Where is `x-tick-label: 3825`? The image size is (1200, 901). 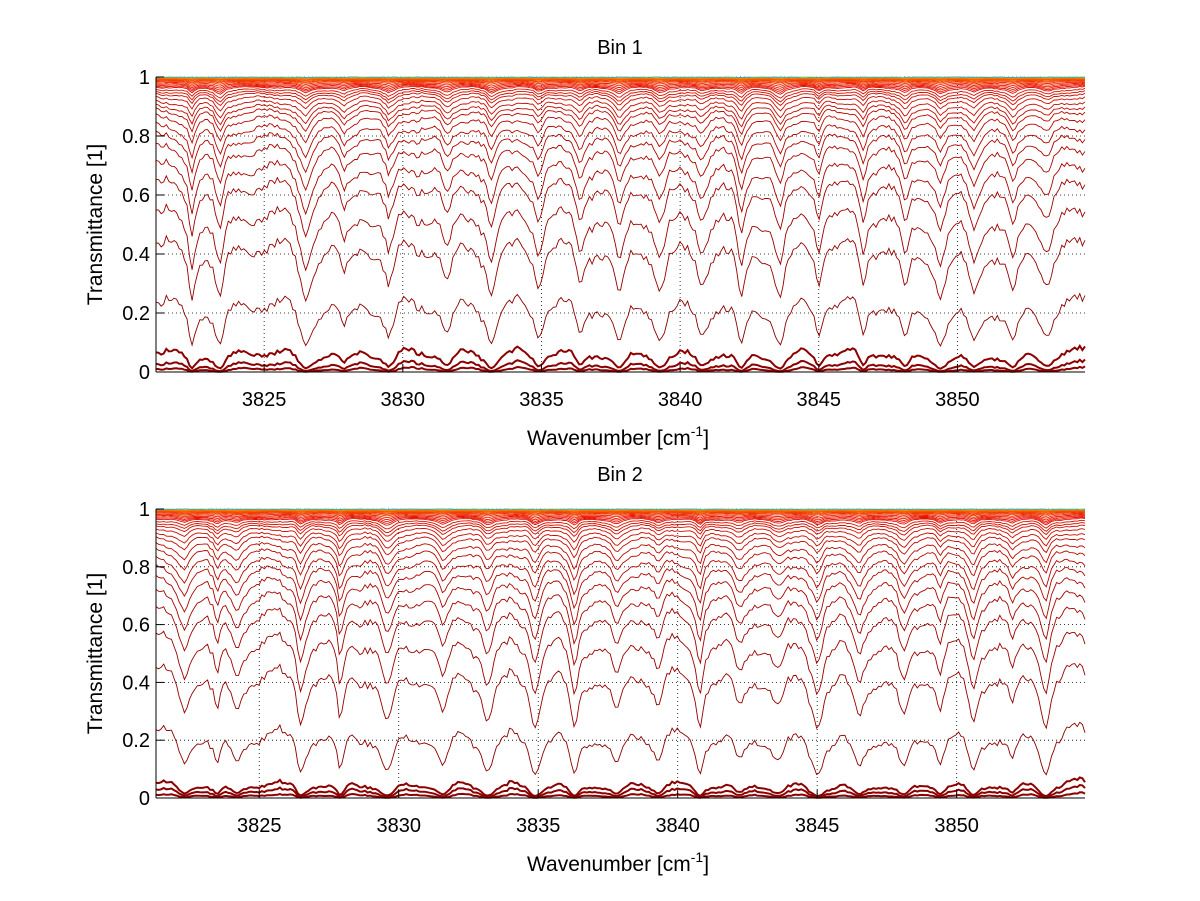
x-tick-label: 3825 is located at coordinates (264, 400).